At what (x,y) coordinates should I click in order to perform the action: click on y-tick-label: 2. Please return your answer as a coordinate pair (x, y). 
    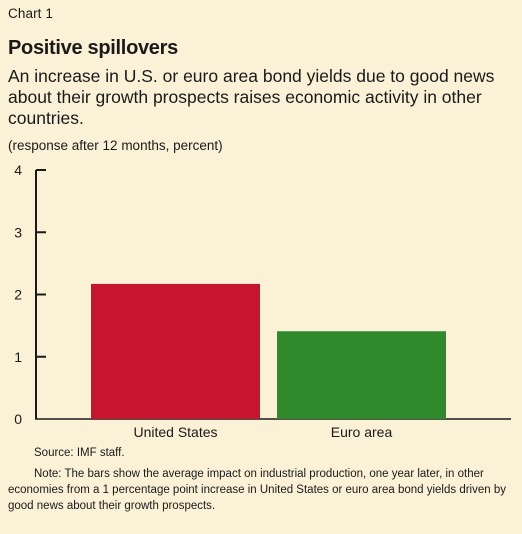
    Looking at the image, I should click on (18, 295).